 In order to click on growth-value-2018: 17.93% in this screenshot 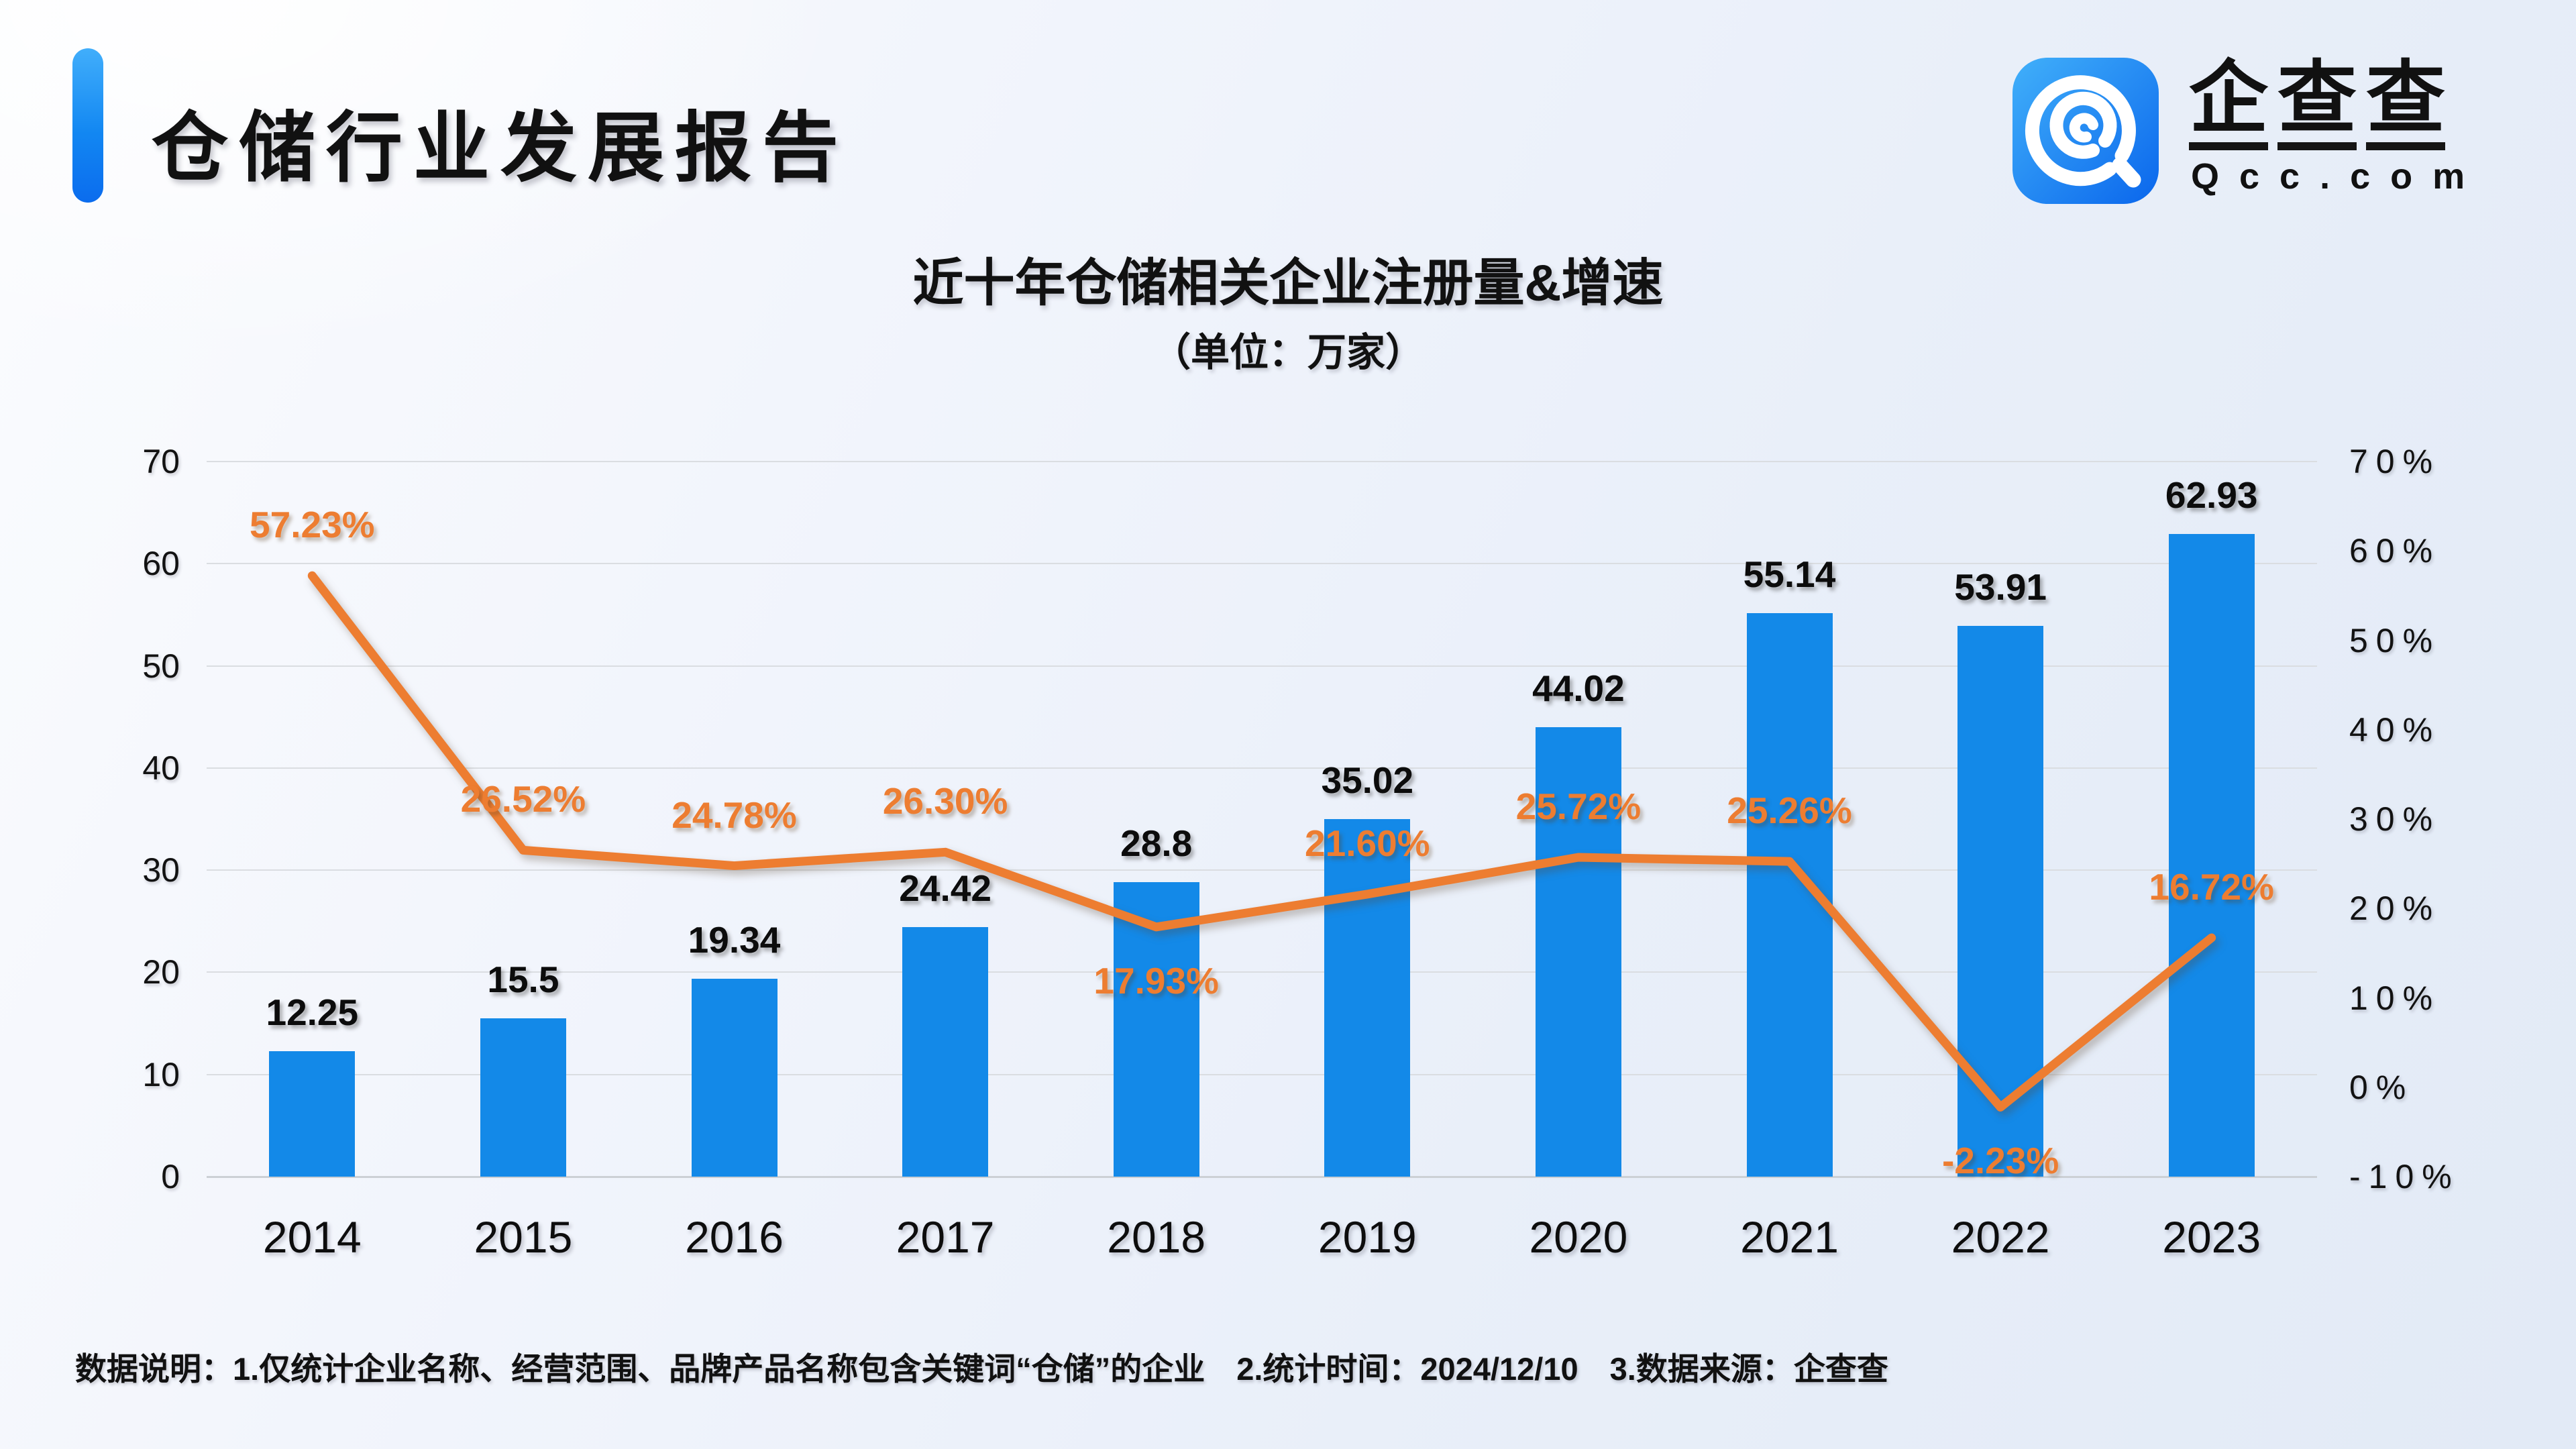, I will do `click(1156, 980)`.